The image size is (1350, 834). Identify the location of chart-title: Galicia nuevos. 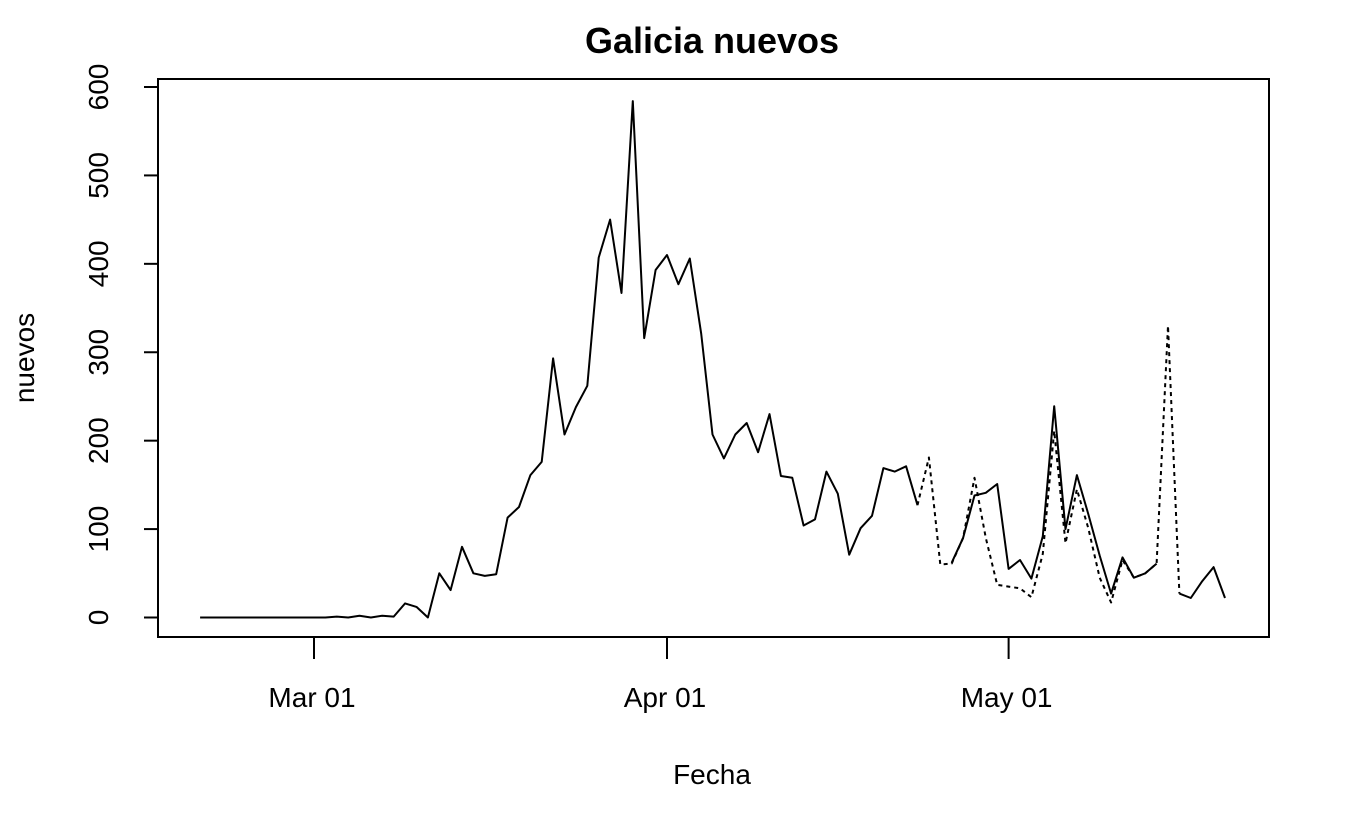
(712, 40).